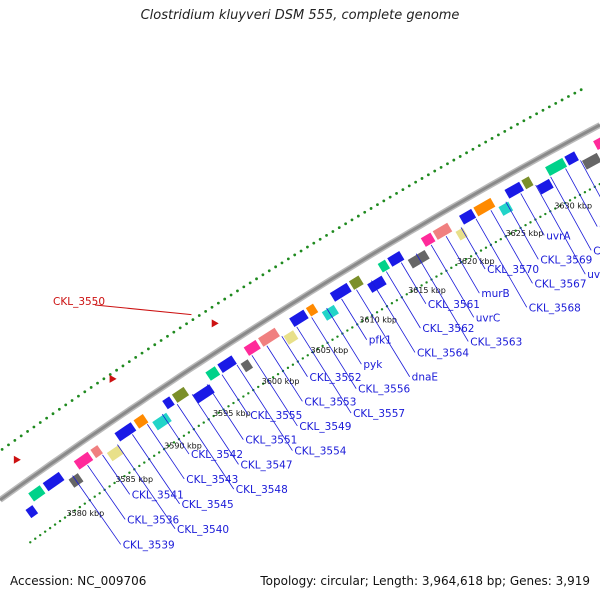  Describe the element at coordinates (271, 441) in the screenshot. I see `gene-label: CKL_3551` at that location.